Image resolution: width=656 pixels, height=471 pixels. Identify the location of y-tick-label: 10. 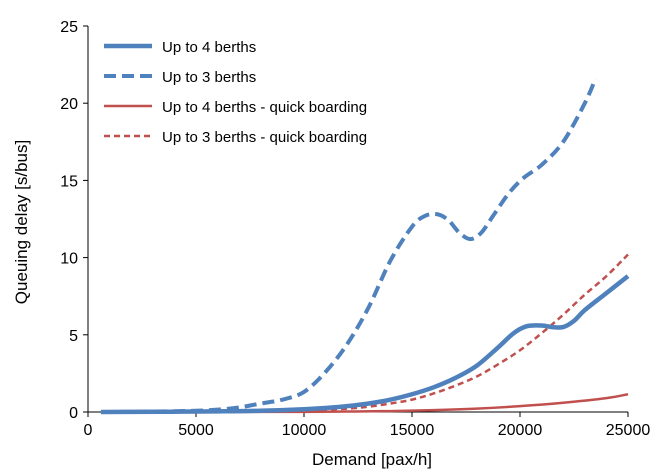
(69, 259).